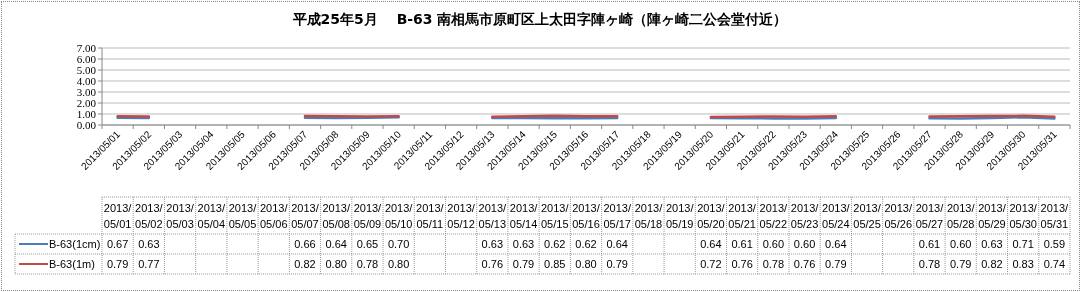  Describe the element at coordinates (679, 216) in the screenshot. I see `category-label: 2013/05/19` at that location.